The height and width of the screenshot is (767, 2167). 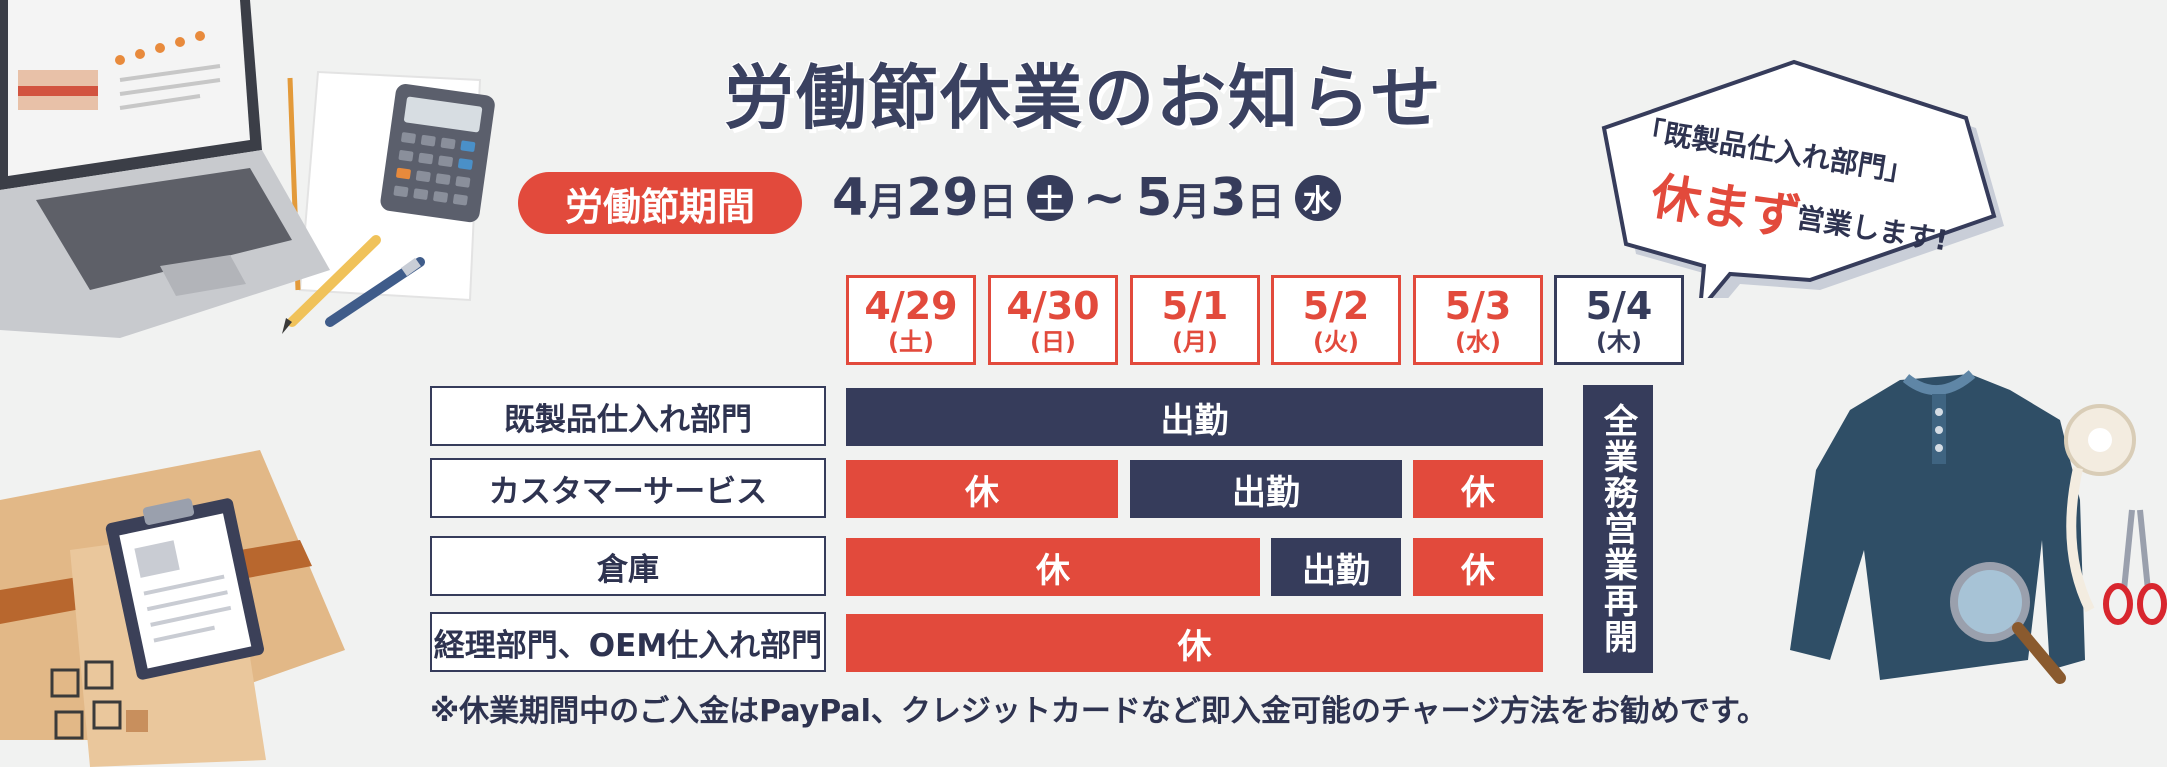 I want to click on range-tilde: ~, so click(x=1104, y=198).